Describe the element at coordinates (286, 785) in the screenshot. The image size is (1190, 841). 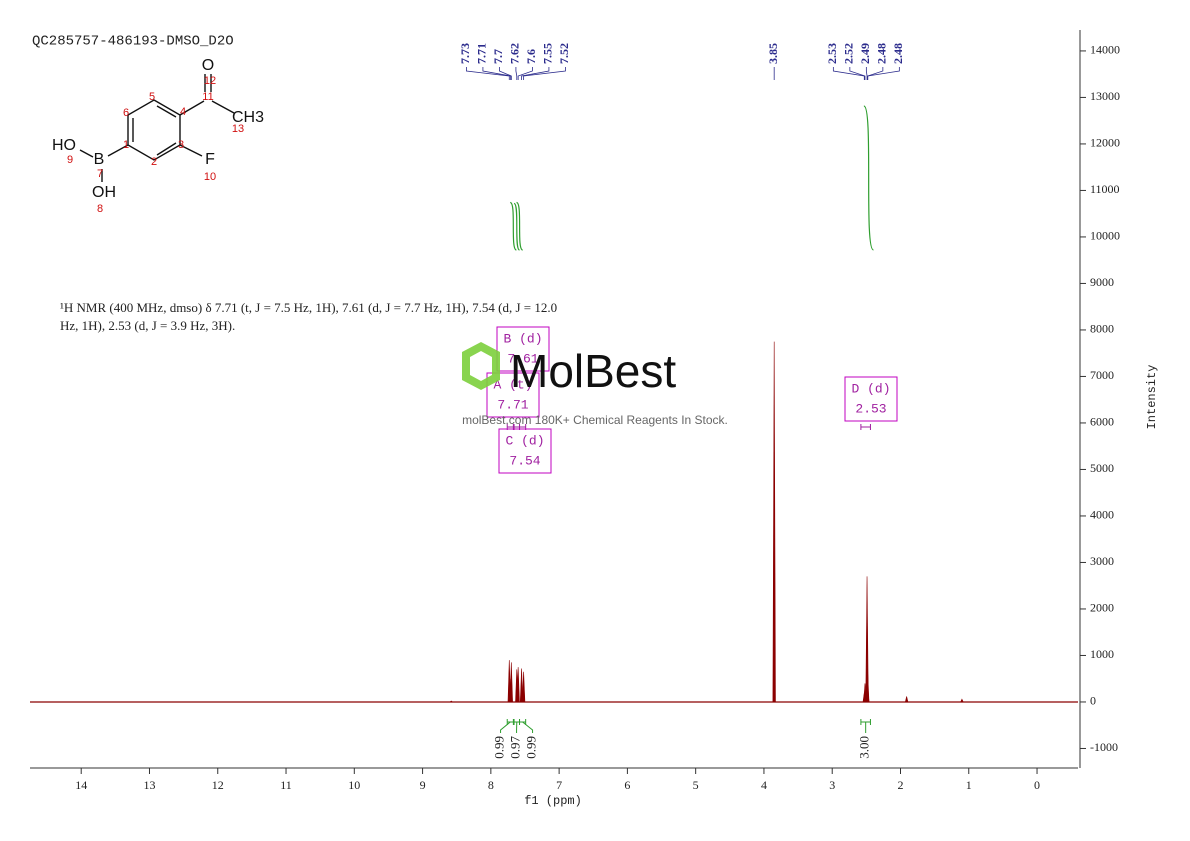
I see `x-tick-label: 11` at that location.